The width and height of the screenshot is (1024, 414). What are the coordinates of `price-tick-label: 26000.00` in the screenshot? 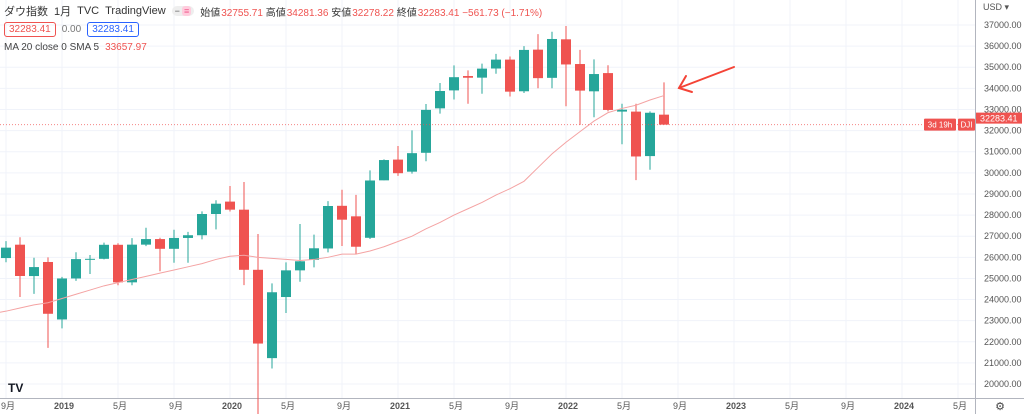 It's located at (1003, 257).